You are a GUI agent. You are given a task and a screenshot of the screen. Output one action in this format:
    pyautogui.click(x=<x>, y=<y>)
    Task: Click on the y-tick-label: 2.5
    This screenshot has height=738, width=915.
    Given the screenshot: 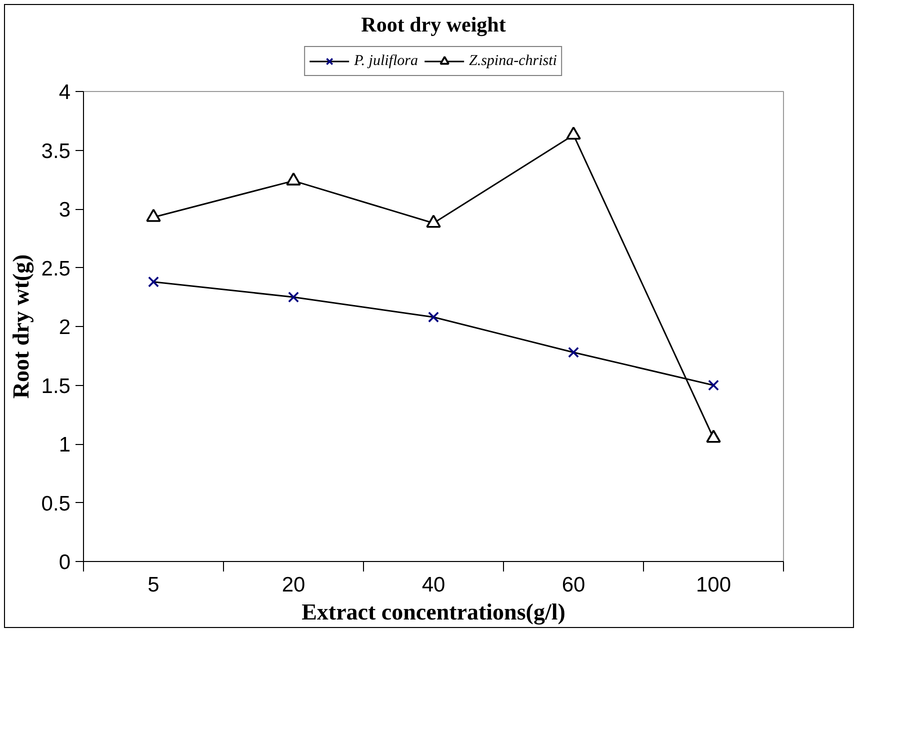 What is the action you would take?
    pyautogui.click(x=56, y=268)
    